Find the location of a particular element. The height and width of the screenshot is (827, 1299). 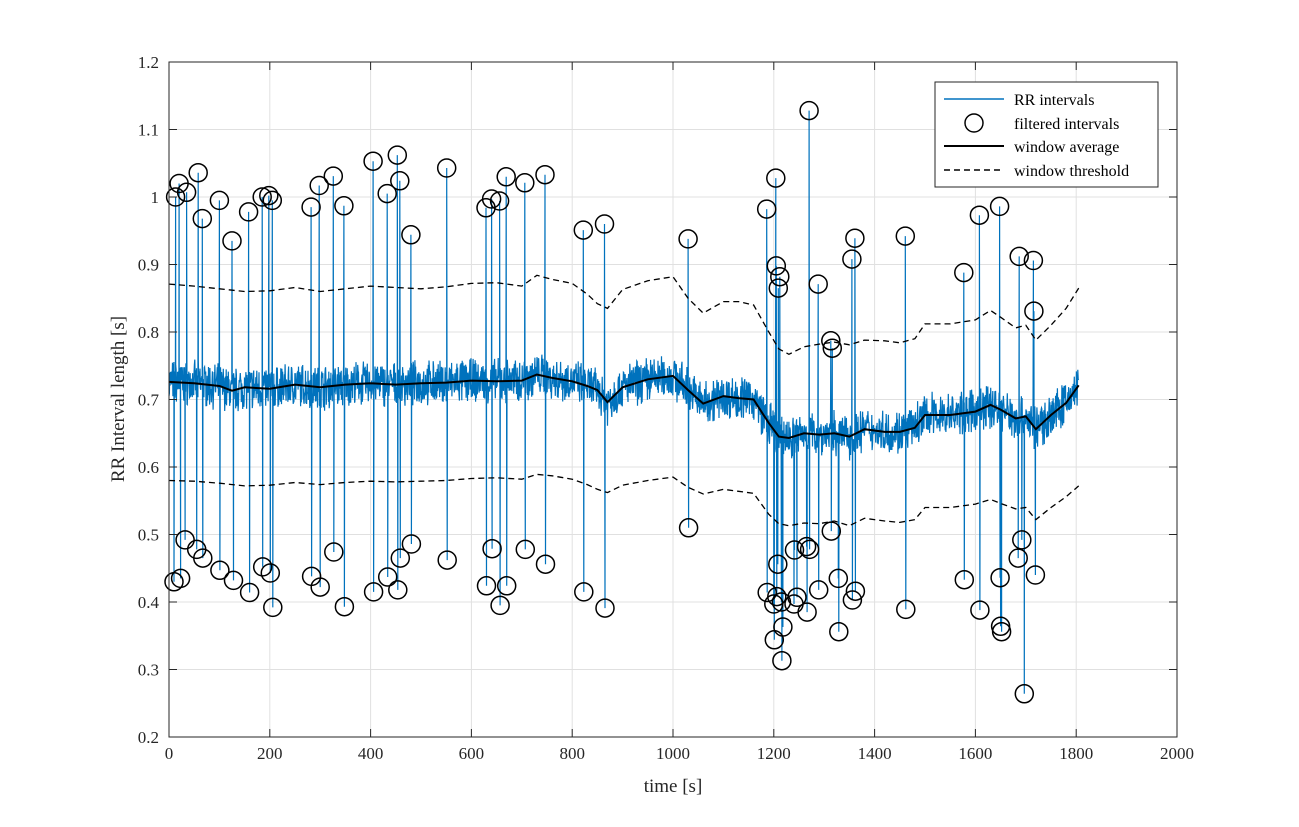

x-tick-label: 1400 is located at coordinates (875, 753).